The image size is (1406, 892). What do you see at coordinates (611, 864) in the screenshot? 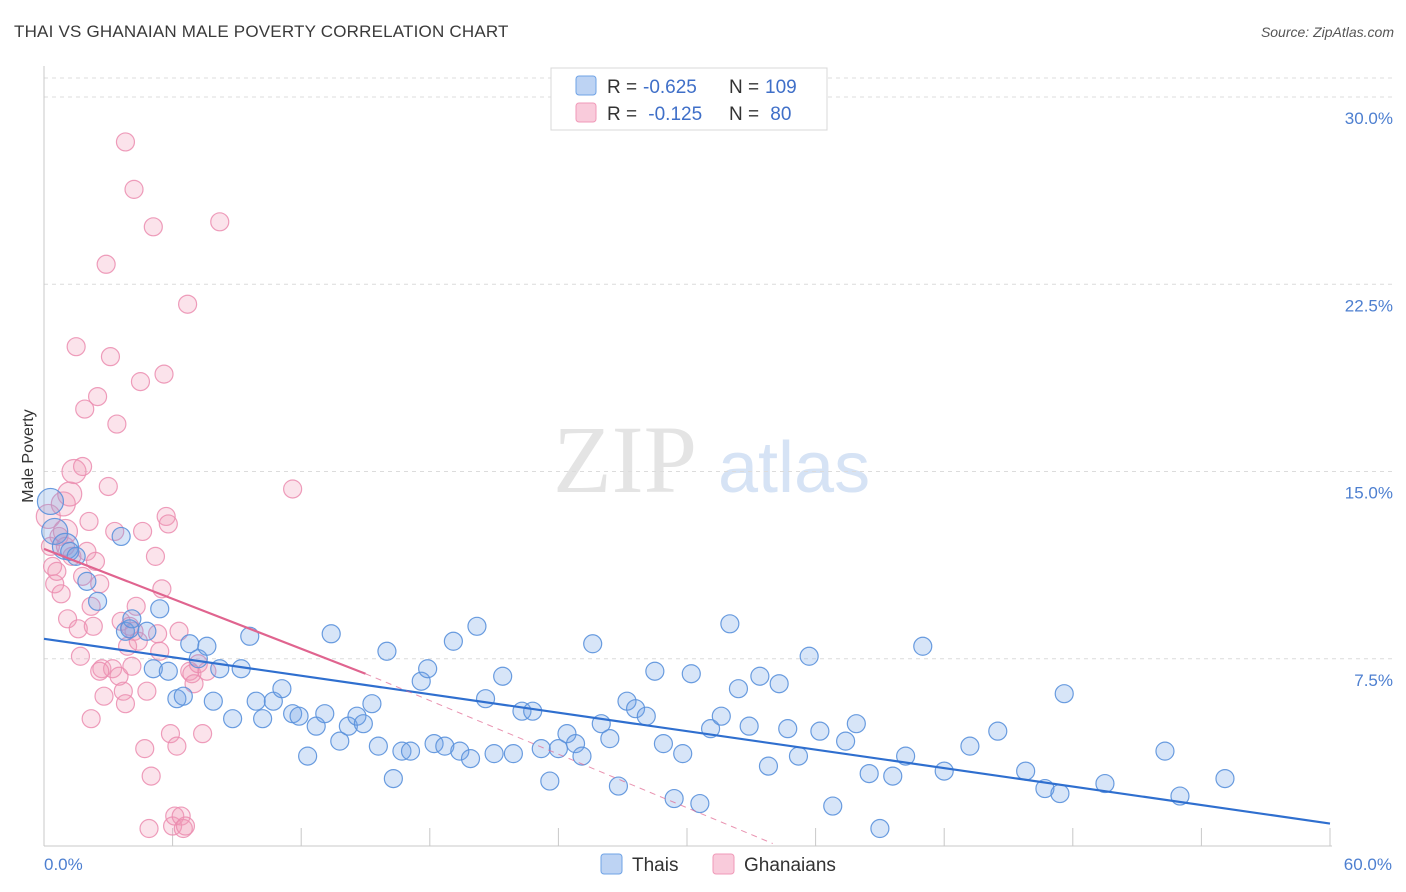
I see `bottom-legend-swatch-thais` at bounding box center [611, 864].